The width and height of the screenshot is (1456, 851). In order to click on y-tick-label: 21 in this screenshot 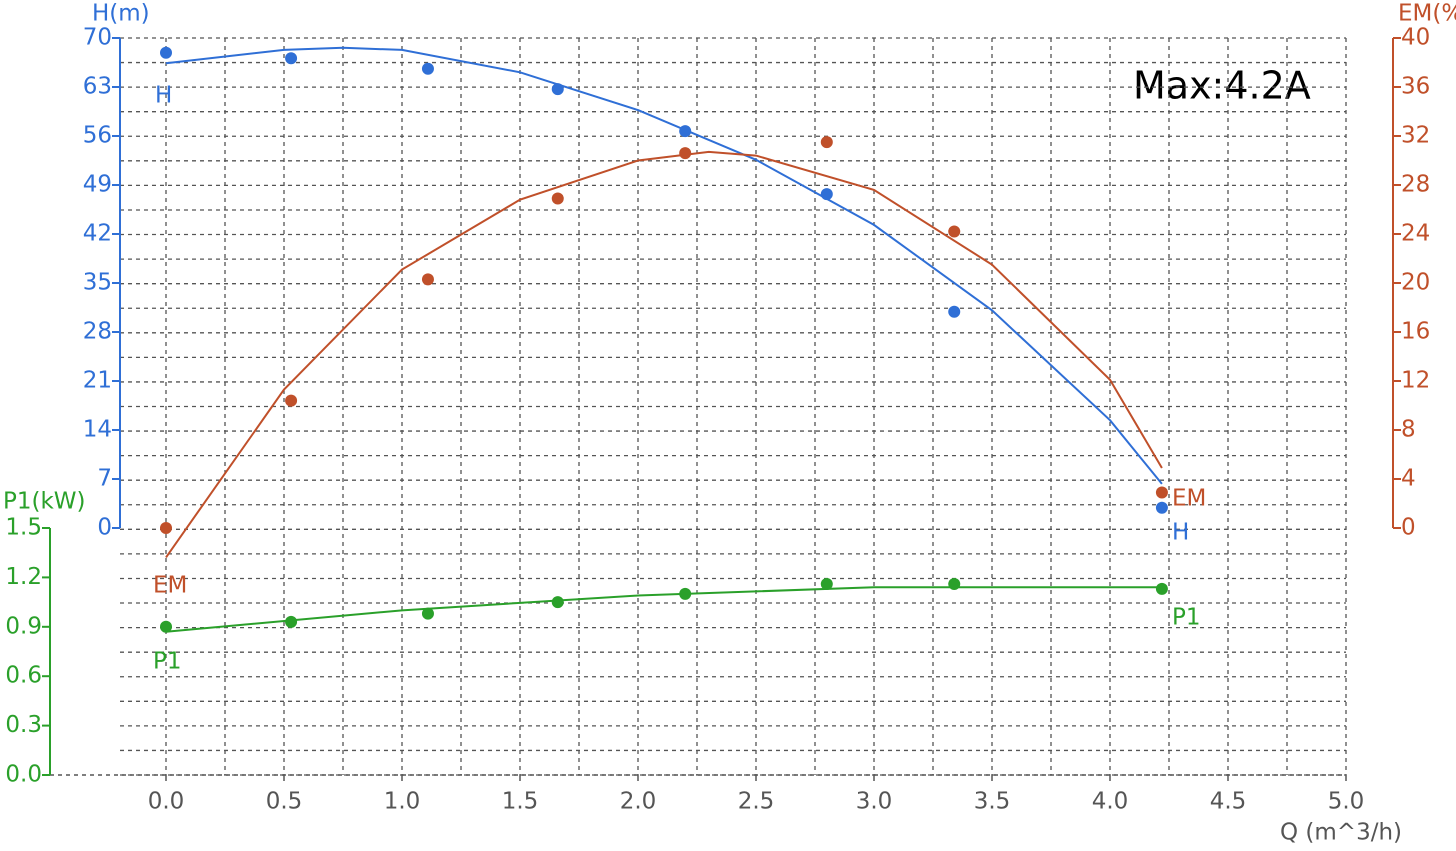, I will do `click(97, 381)`.